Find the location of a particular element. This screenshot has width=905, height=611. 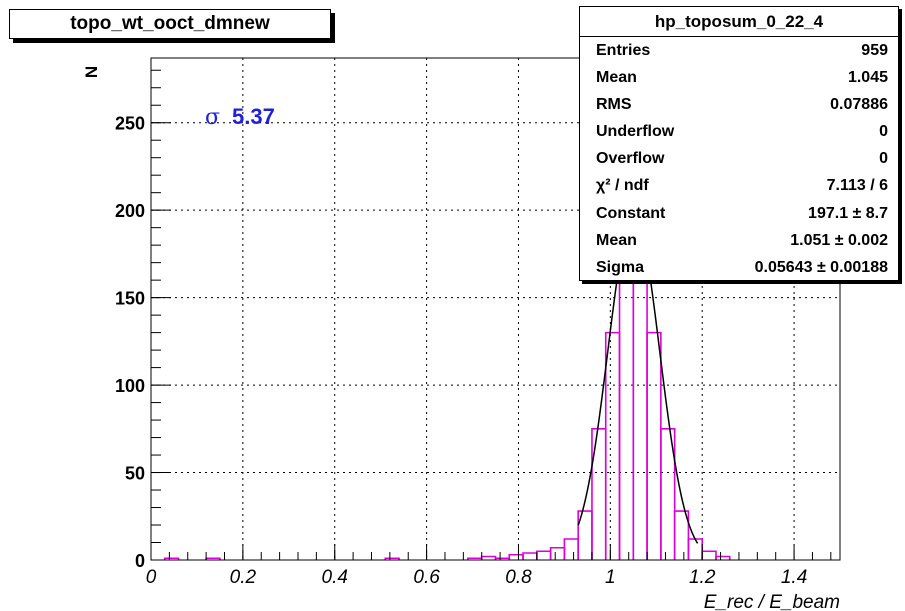

stats-label: RMS is located at coordinates (614, 105).